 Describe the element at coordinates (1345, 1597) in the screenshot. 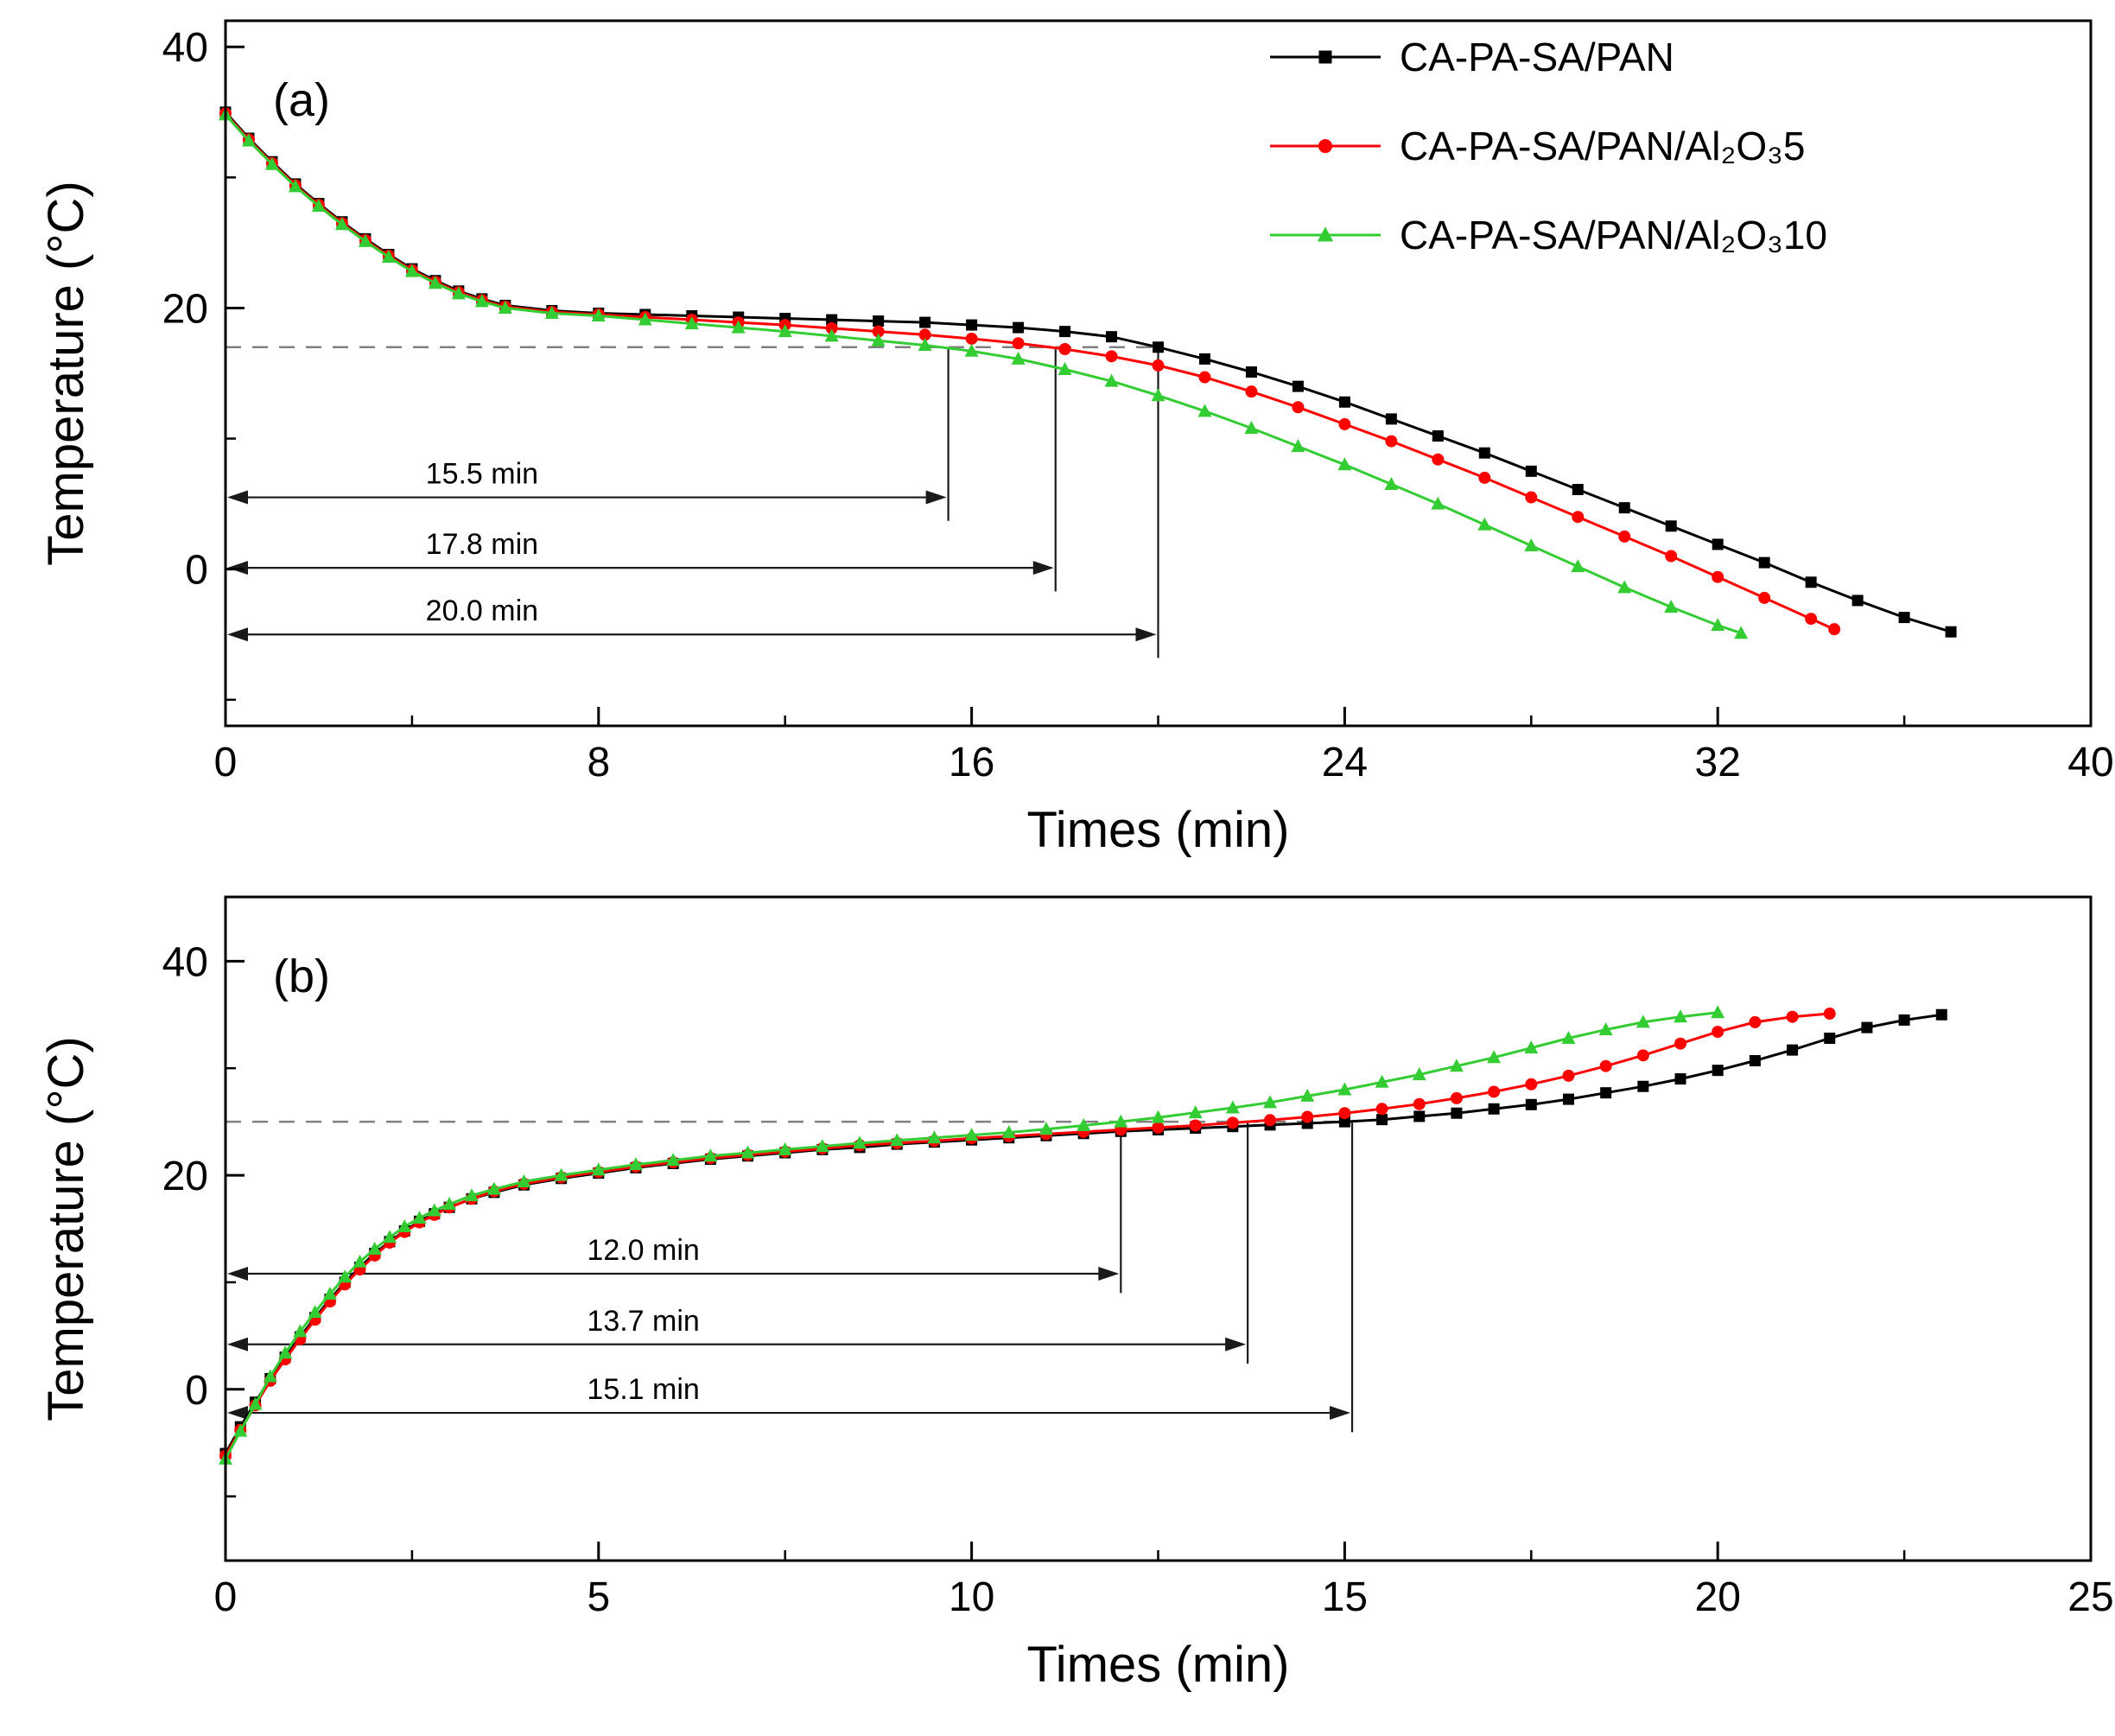

I see `x-tick-label: 15` at that location.